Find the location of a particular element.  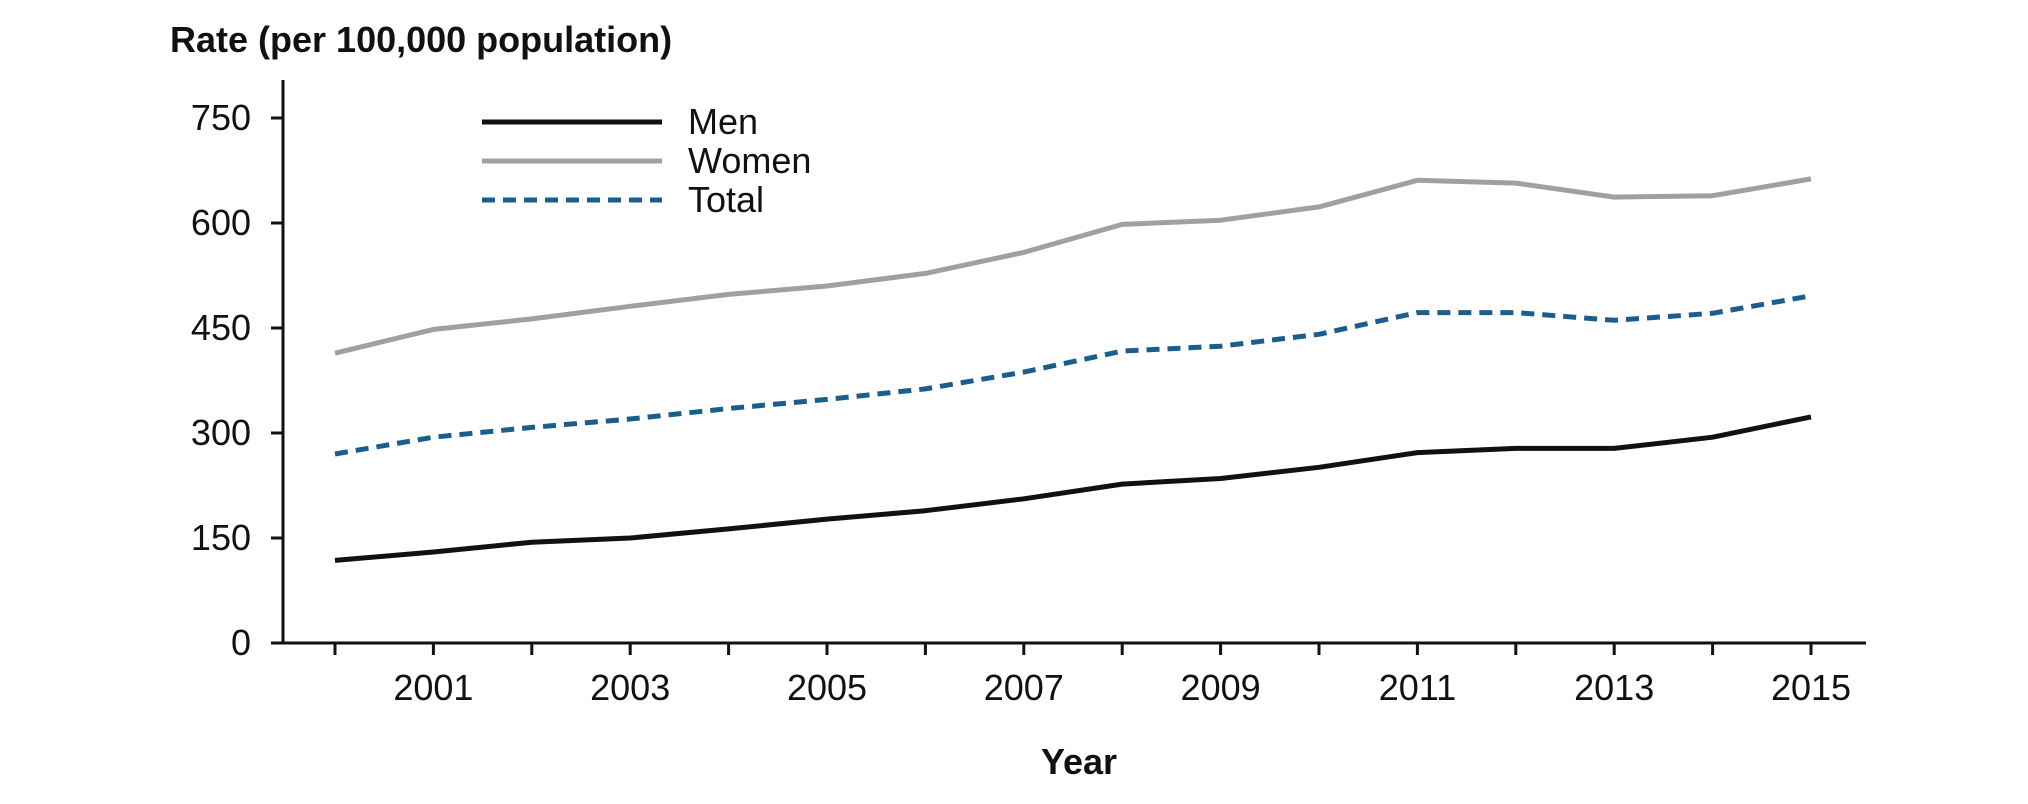

y-tick-label: 450 is located at coordinates (221, 327).